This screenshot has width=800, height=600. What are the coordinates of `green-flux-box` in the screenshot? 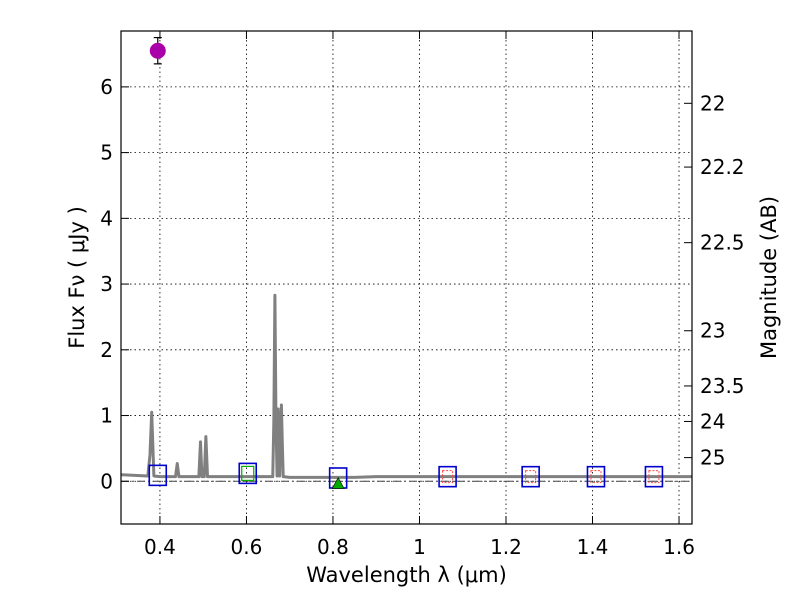 It's located at (248, 473).